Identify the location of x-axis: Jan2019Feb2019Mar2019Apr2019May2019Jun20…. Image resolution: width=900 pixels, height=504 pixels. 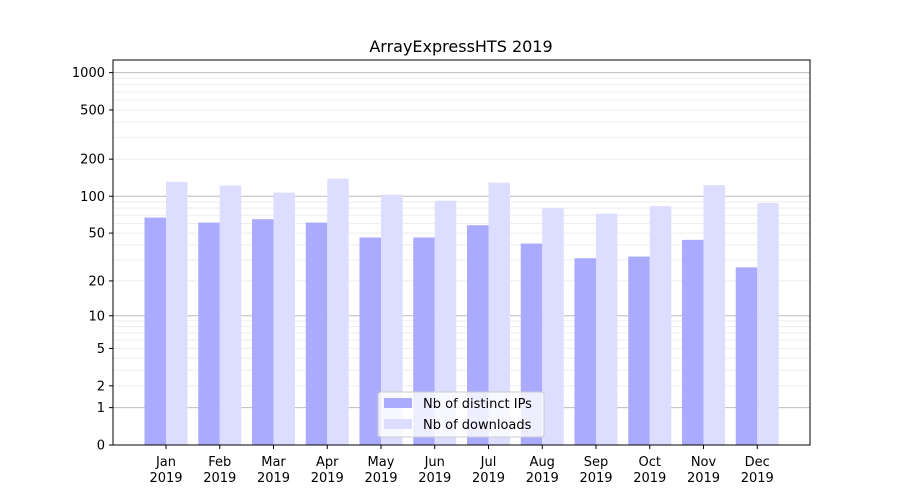
(461, 465).